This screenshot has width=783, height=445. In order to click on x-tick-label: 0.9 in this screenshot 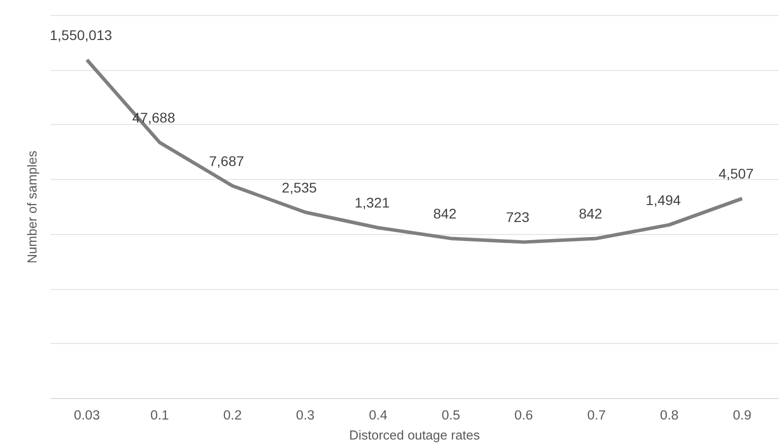, I will do `click(742, 415)`.